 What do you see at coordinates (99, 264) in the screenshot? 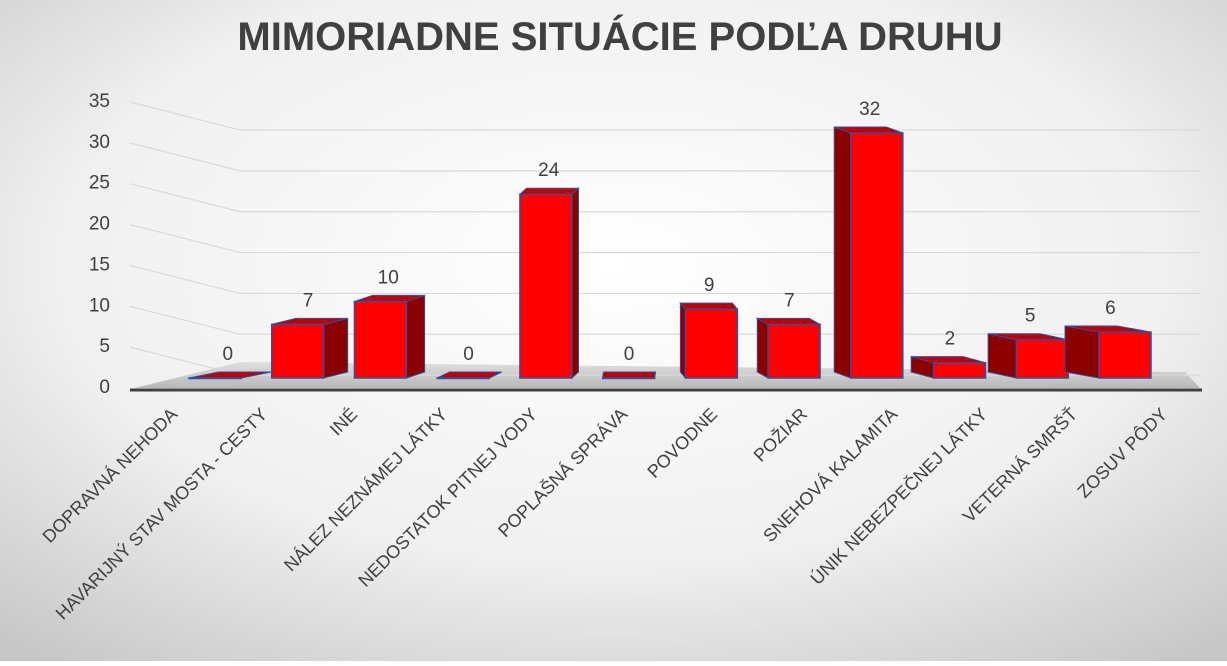
I see `y-tick-label: 15` at bounding box center [99, 264].